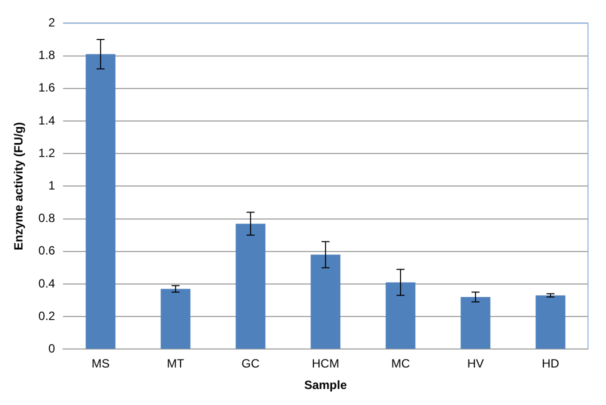 Image resolution: width=606 pixels, height=405 pixels. I want to click on x-tick-label: MC, so click(400, 363).